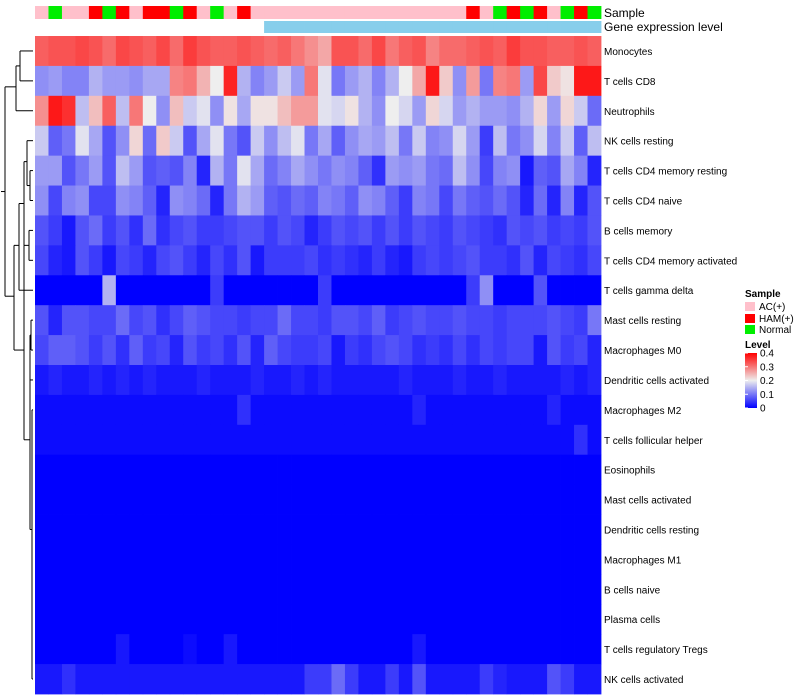  What do you see at coordinates (643, 351) in the screenshot?
I see `row-label: Macrophages M0` at bounding box center [643, 351].